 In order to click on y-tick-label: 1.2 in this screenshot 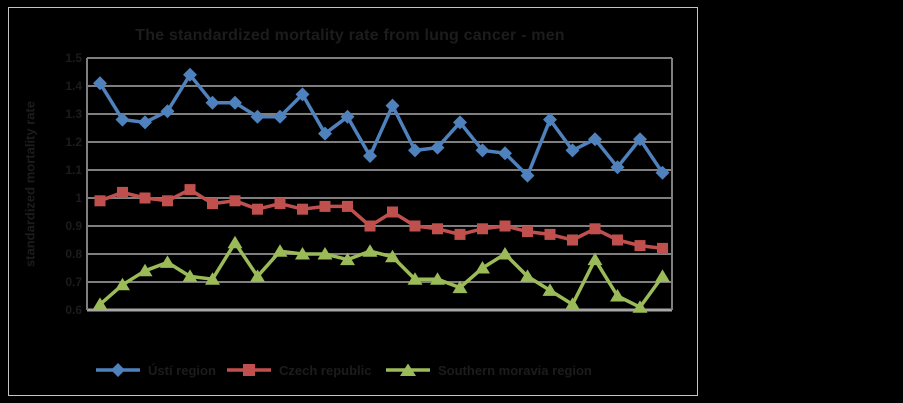, I will do `click(73, 142)`.